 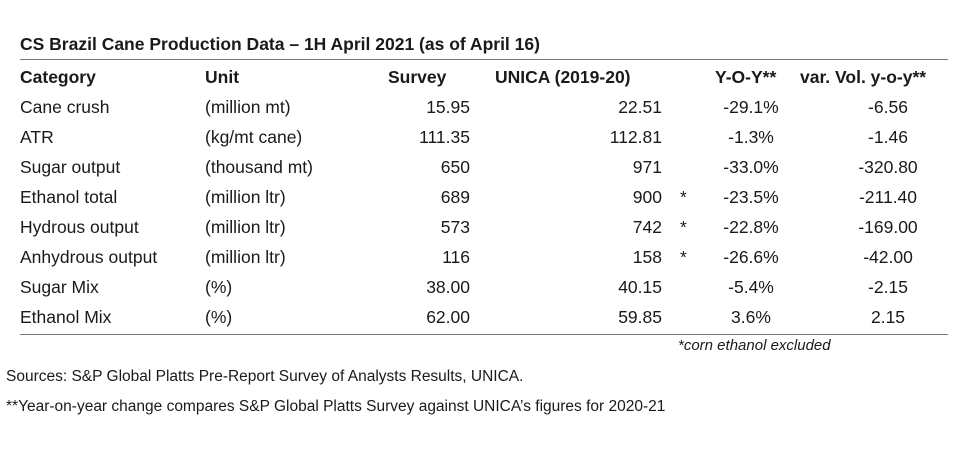 What do you see at coordinates (888, 227) in the screenshot?
I see `cell-var-vol: -169.00` at bounding box center [888, 227].